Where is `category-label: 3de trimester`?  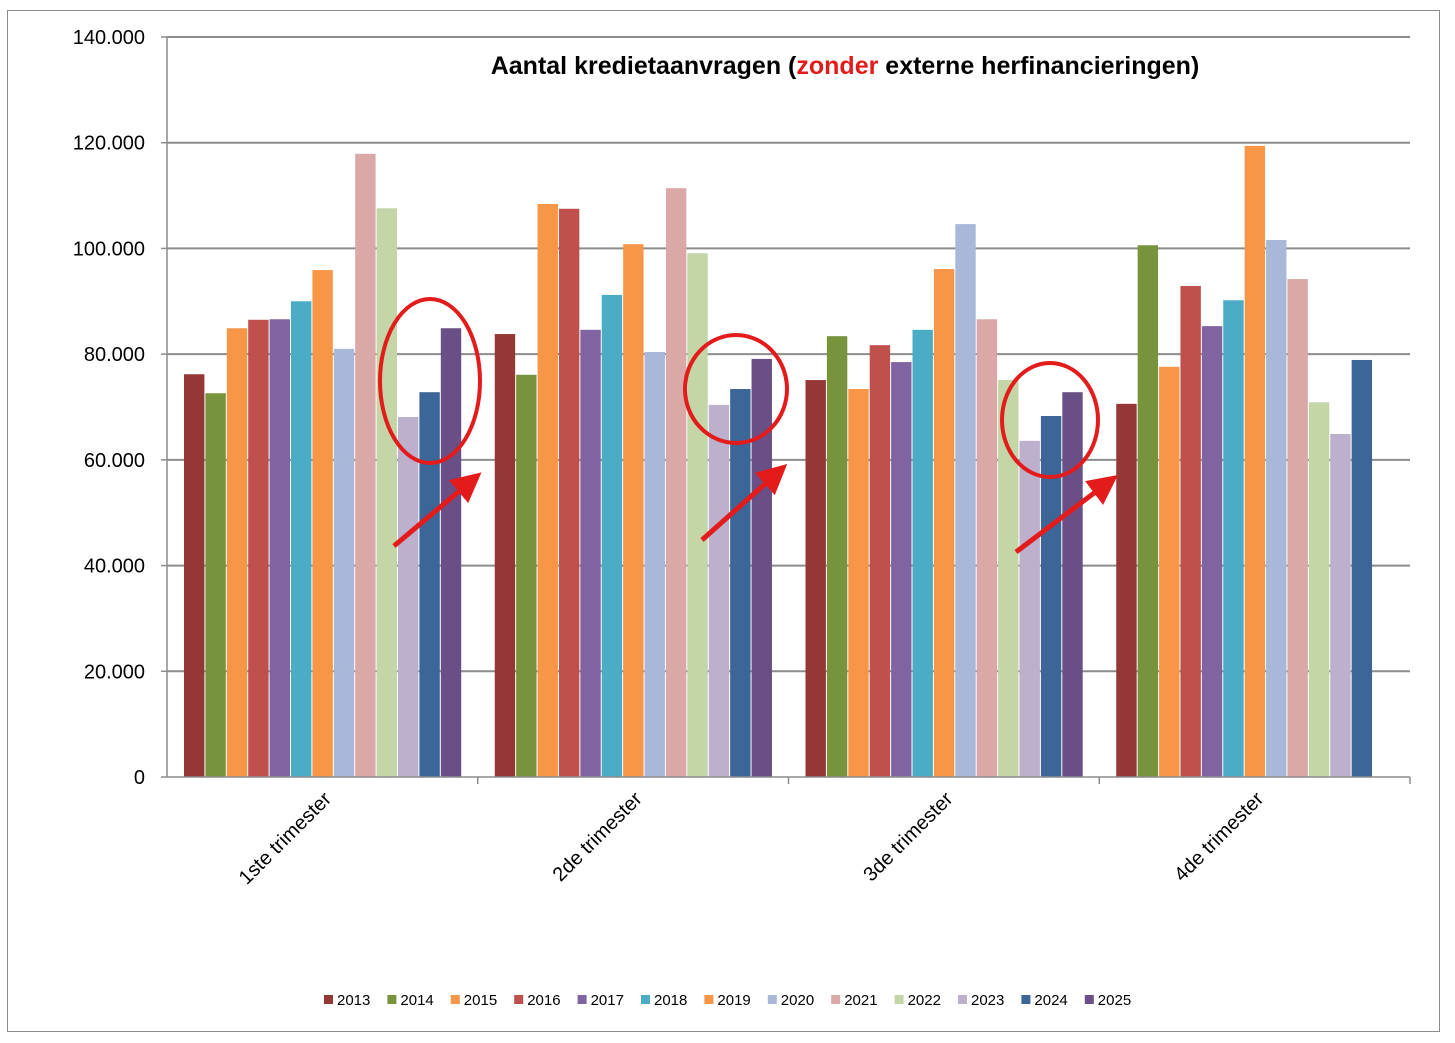 category-label: 3de trimester is located at coordinates (908, 837).